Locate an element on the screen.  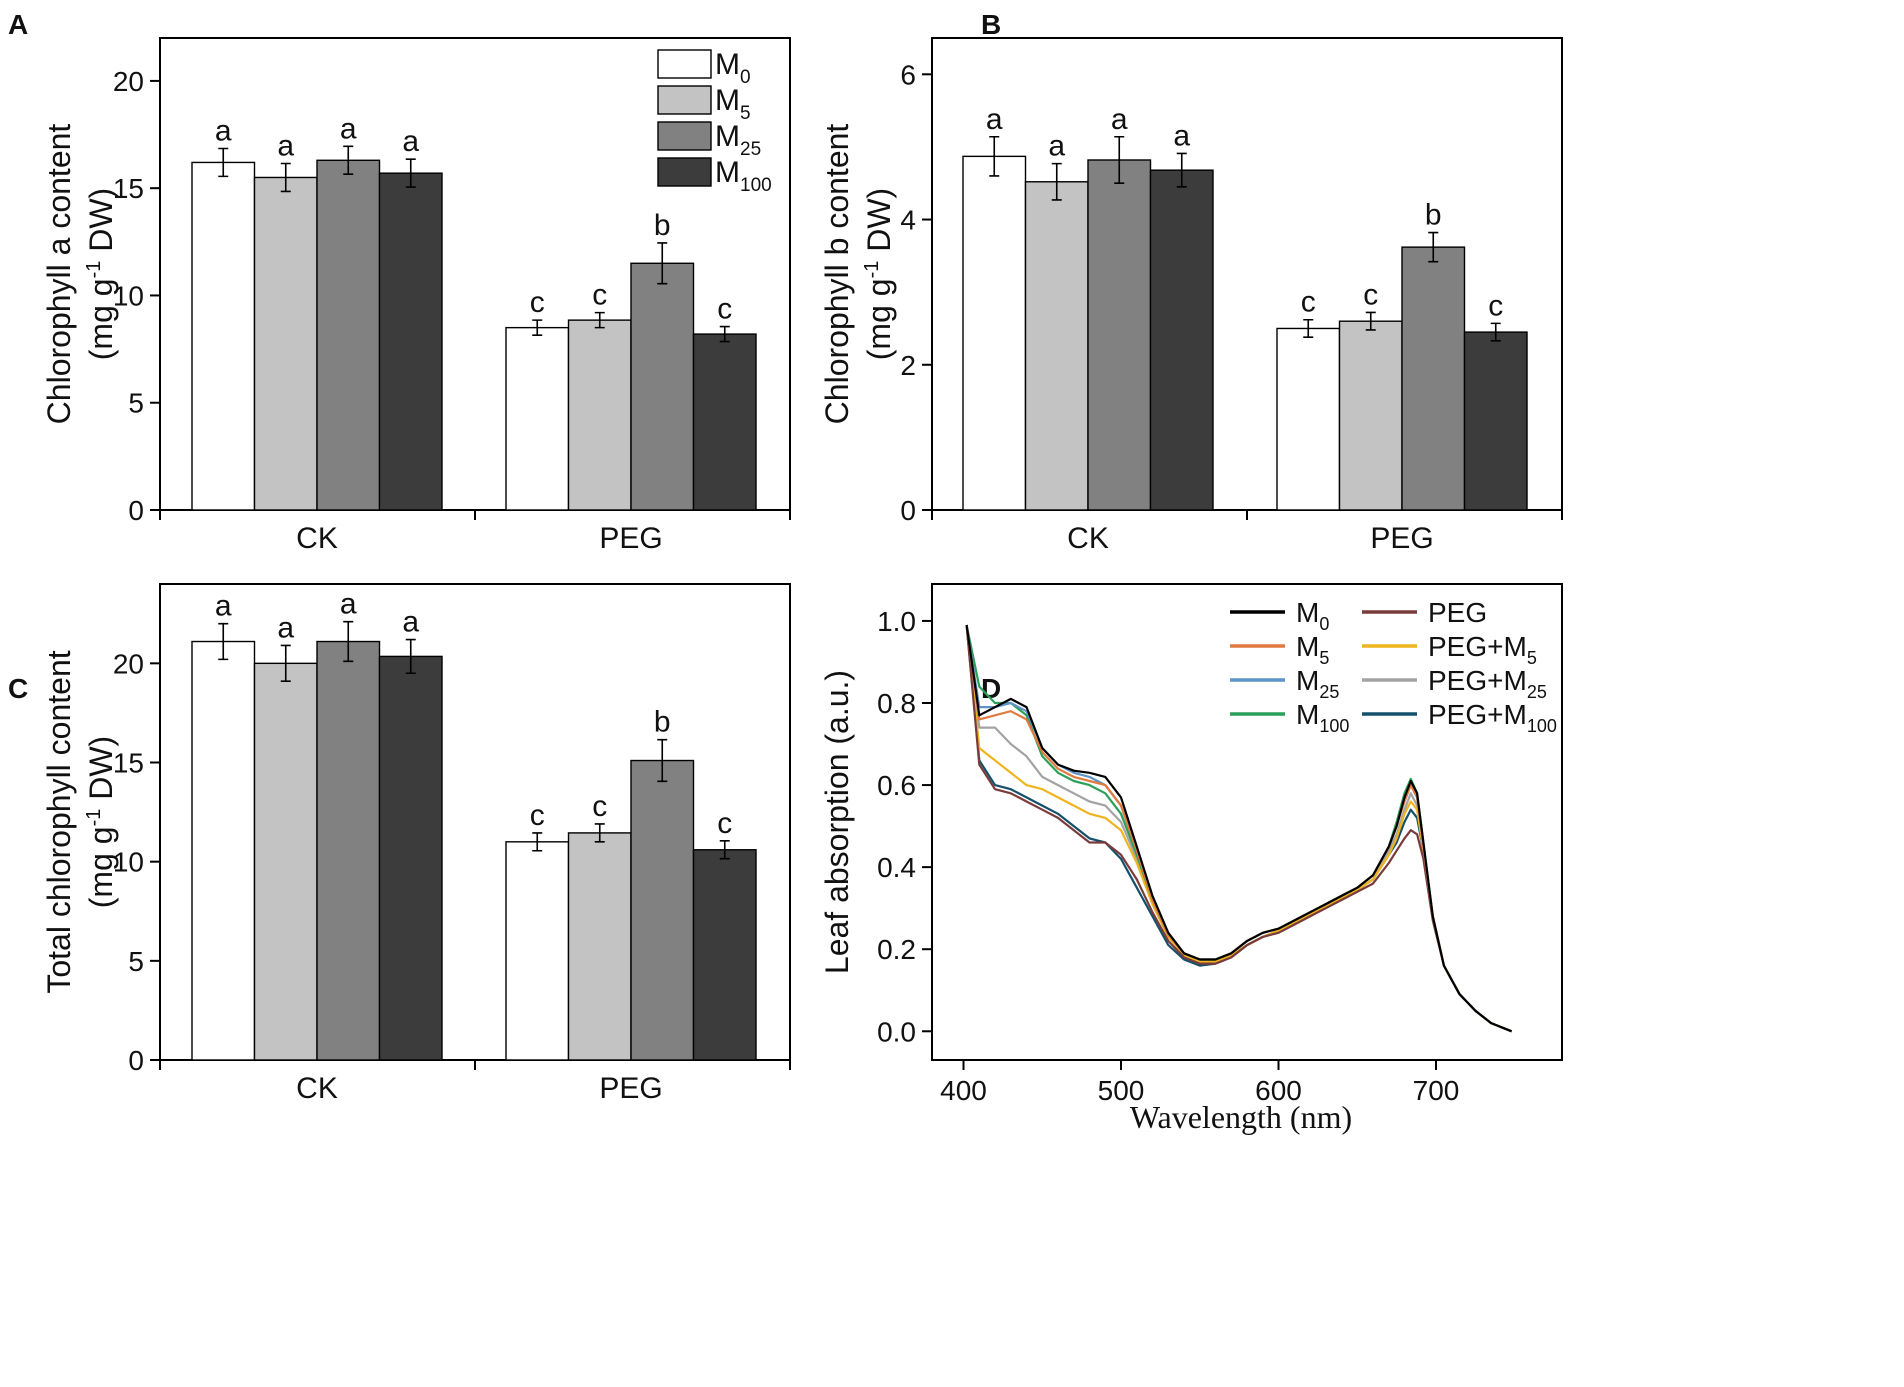
panel-letter-c: C is located at coordinates (18, 688).